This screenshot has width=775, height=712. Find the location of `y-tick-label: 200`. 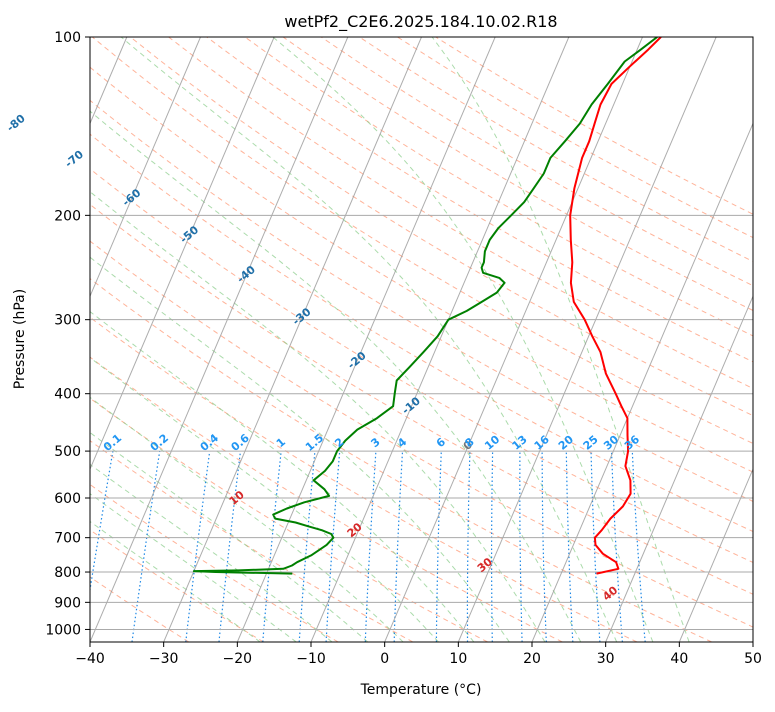

y-tick-label: 200 is located at coordinates (67, 216).